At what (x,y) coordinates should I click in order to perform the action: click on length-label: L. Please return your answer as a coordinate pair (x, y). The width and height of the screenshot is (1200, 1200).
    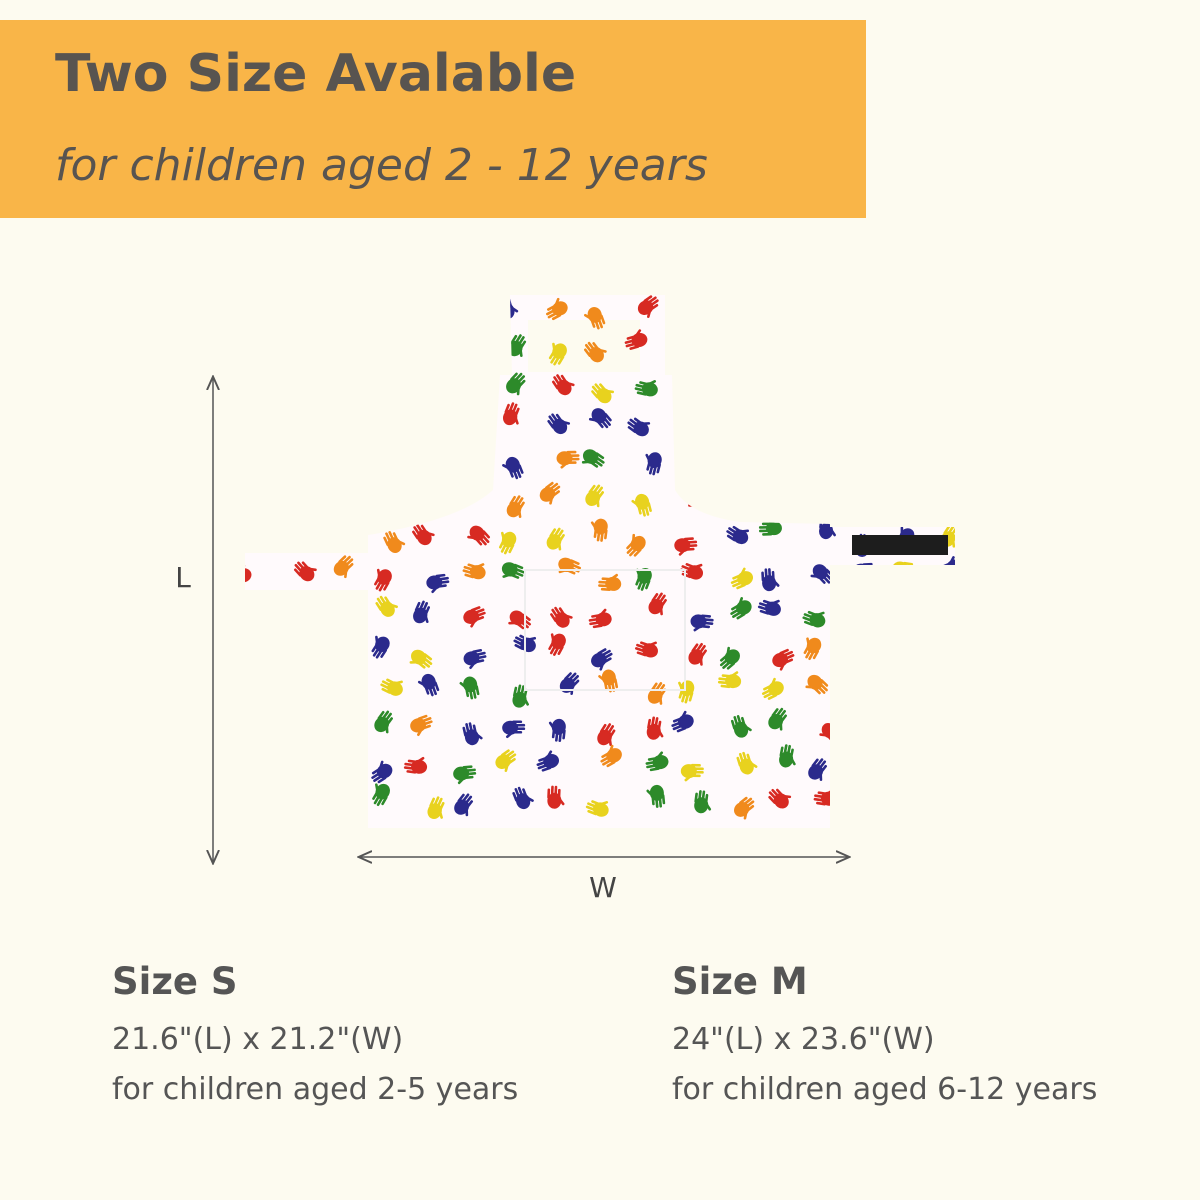
    Looking at the image, I should click on (183, 577).